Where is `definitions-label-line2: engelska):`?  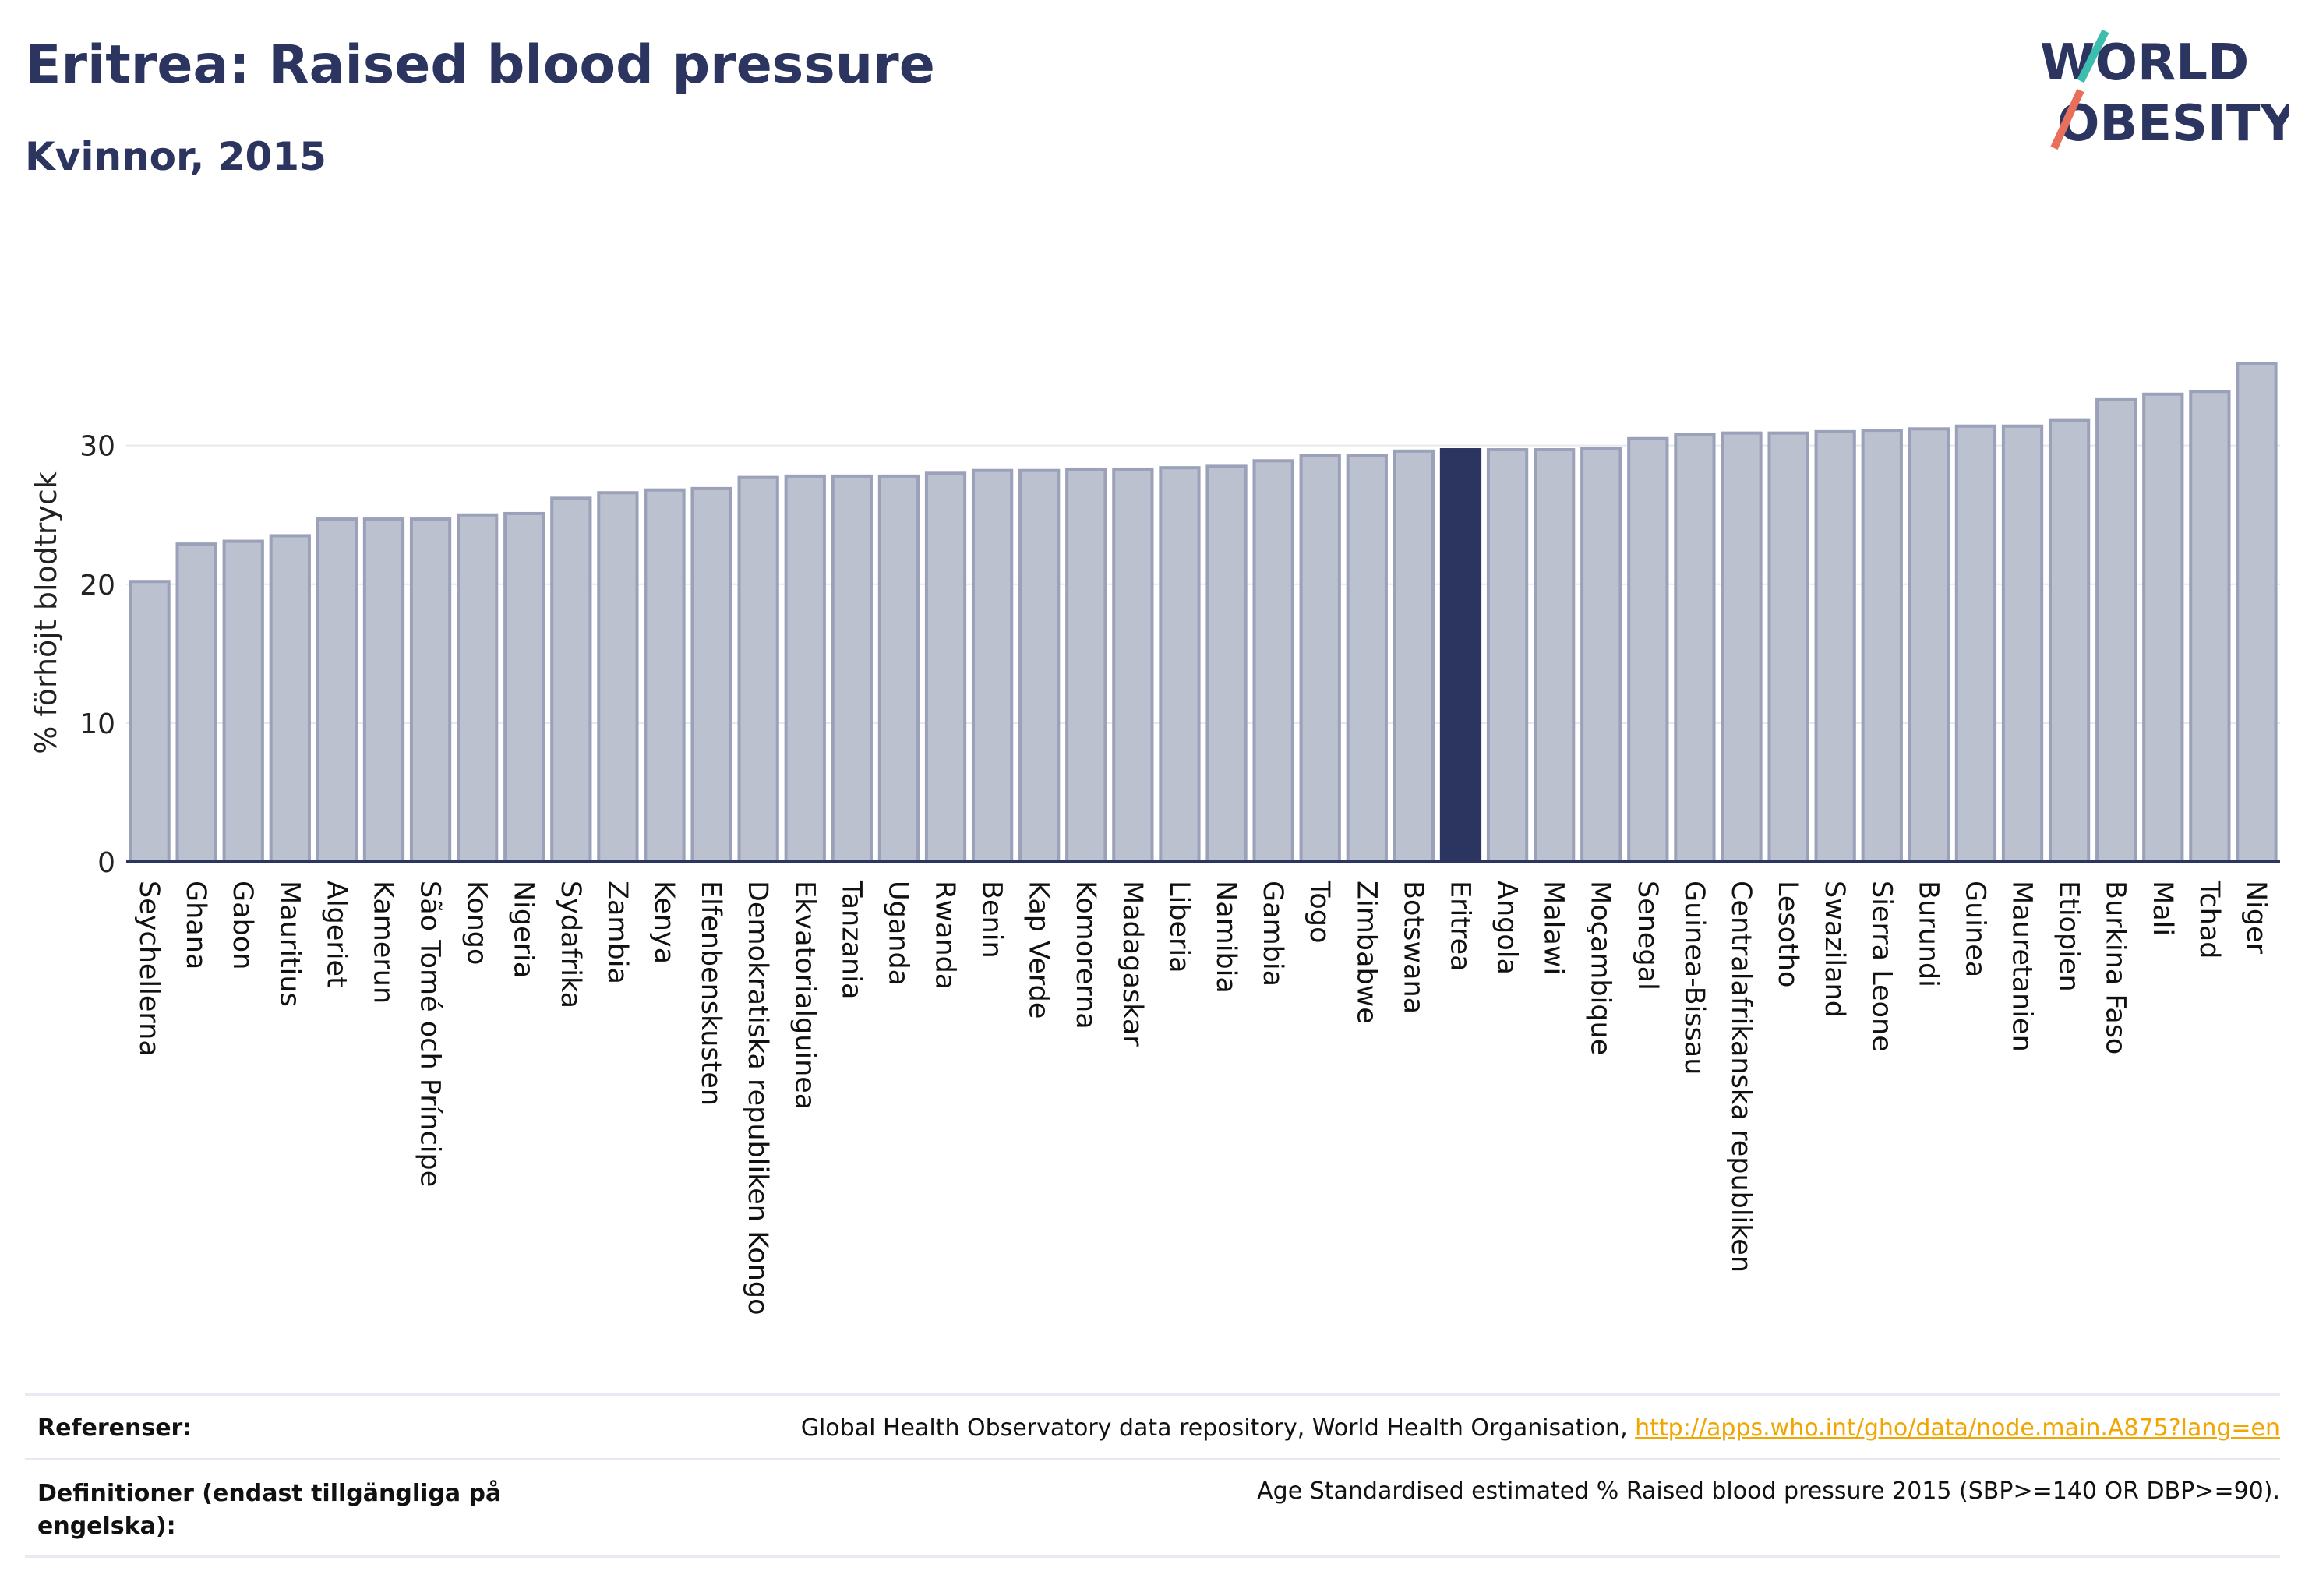 definitions-label-line2: engelska): is located at coordinates (106, 1526).